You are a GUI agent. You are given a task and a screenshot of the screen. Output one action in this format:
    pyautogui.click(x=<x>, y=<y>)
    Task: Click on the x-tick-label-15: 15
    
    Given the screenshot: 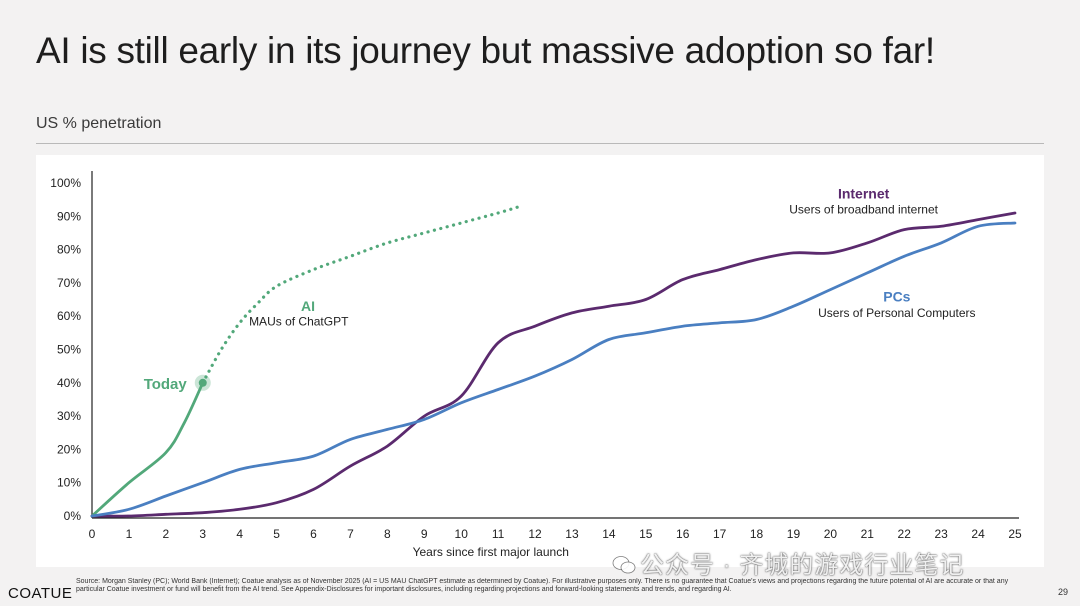 What is the action you would take?
    pyautogui.click(x=646, y=534)
    